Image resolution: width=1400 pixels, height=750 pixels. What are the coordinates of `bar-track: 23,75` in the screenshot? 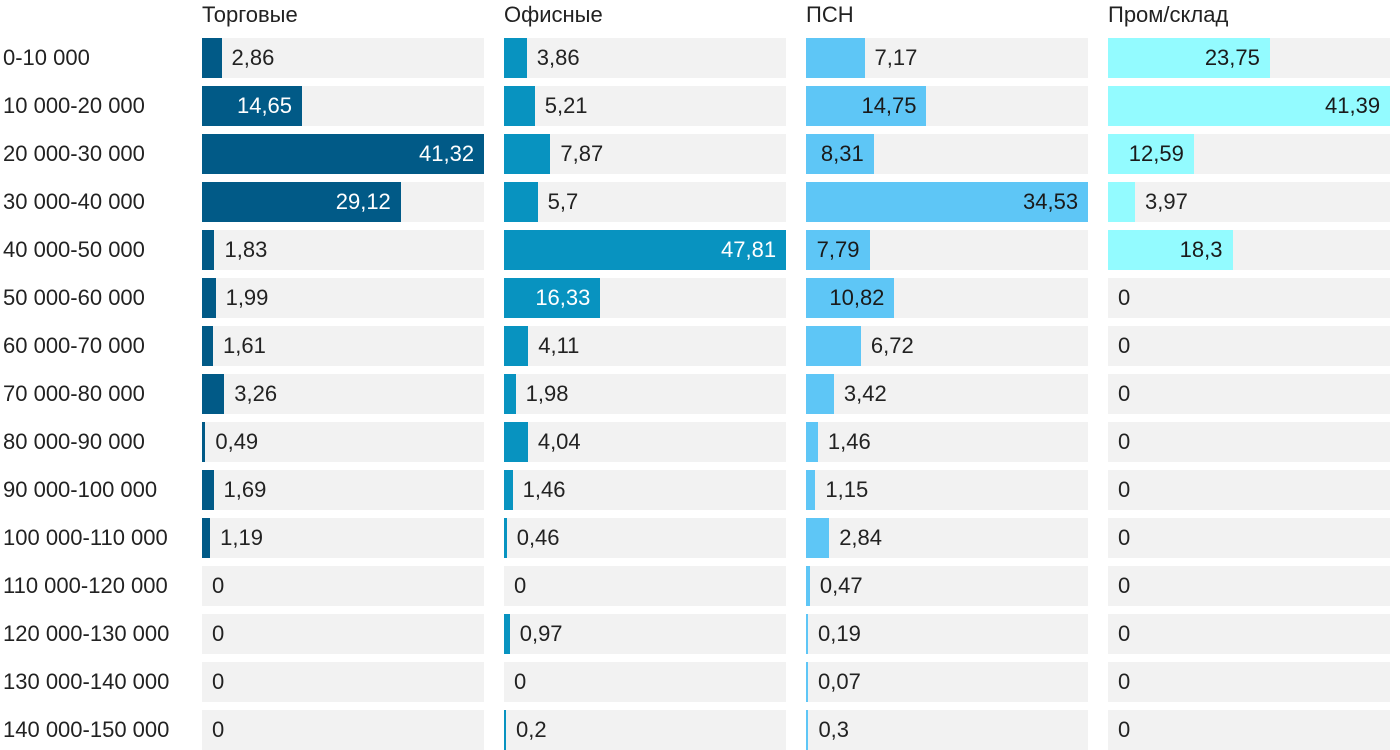 It's located at (1249, 58).